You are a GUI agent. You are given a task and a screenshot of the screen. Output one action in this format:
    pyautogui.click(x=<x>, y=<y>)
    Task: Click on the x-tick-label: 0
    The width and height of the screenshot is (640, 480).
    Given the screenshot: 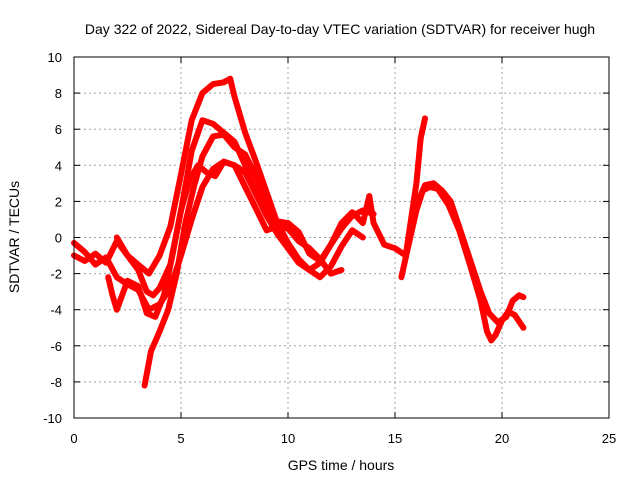 What is the action you would take?
    pyautogui.click(x=73, y=438)
    